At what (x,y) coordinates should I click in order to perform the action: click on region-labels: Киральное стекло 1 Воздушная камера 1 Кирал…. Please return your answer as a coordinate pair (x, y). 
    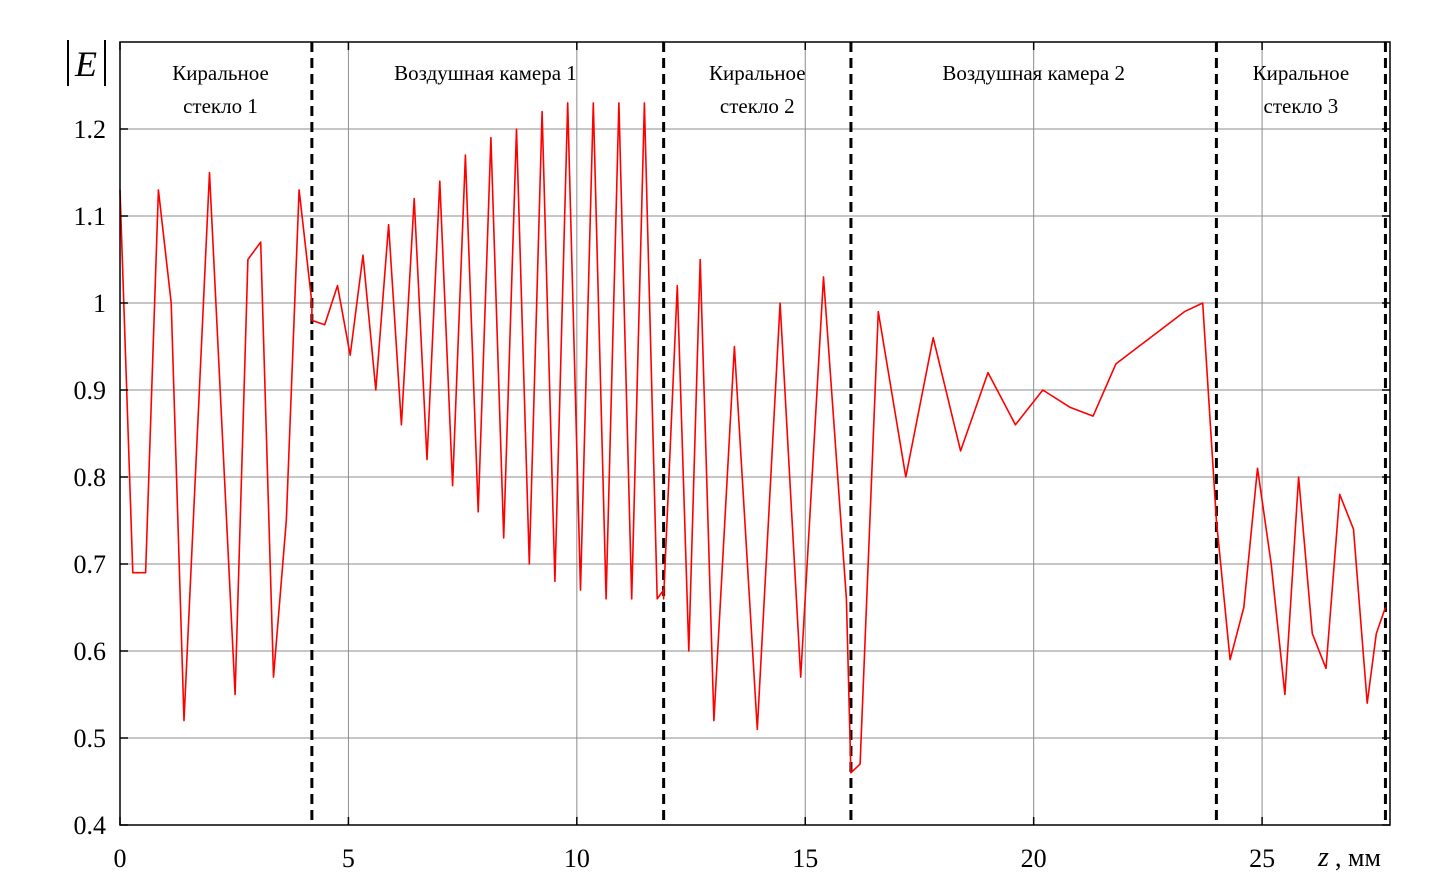
    Looking at the image, I should click on (760, 89).